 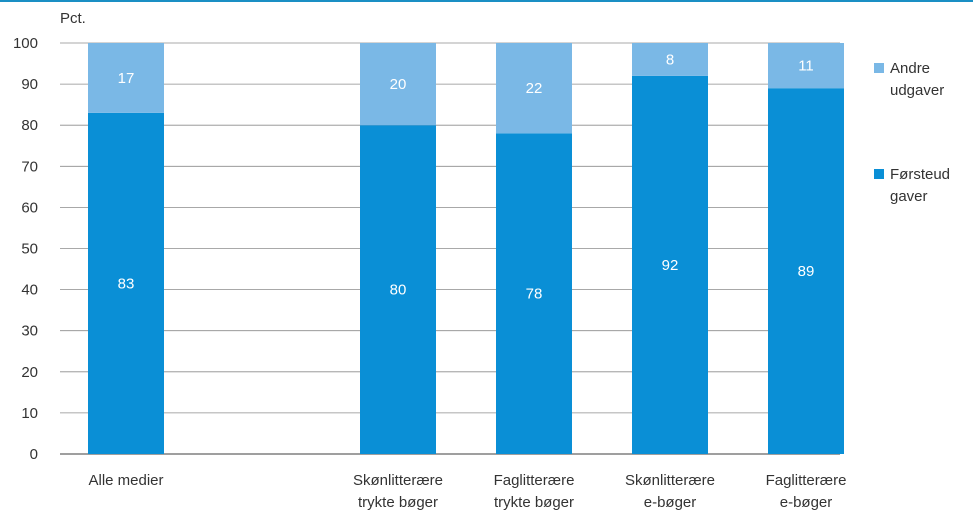 What do you see at coordinates (29, 413) in the screenshot?
I see `y-tick-label: 10` at bounding box center [29, 413].